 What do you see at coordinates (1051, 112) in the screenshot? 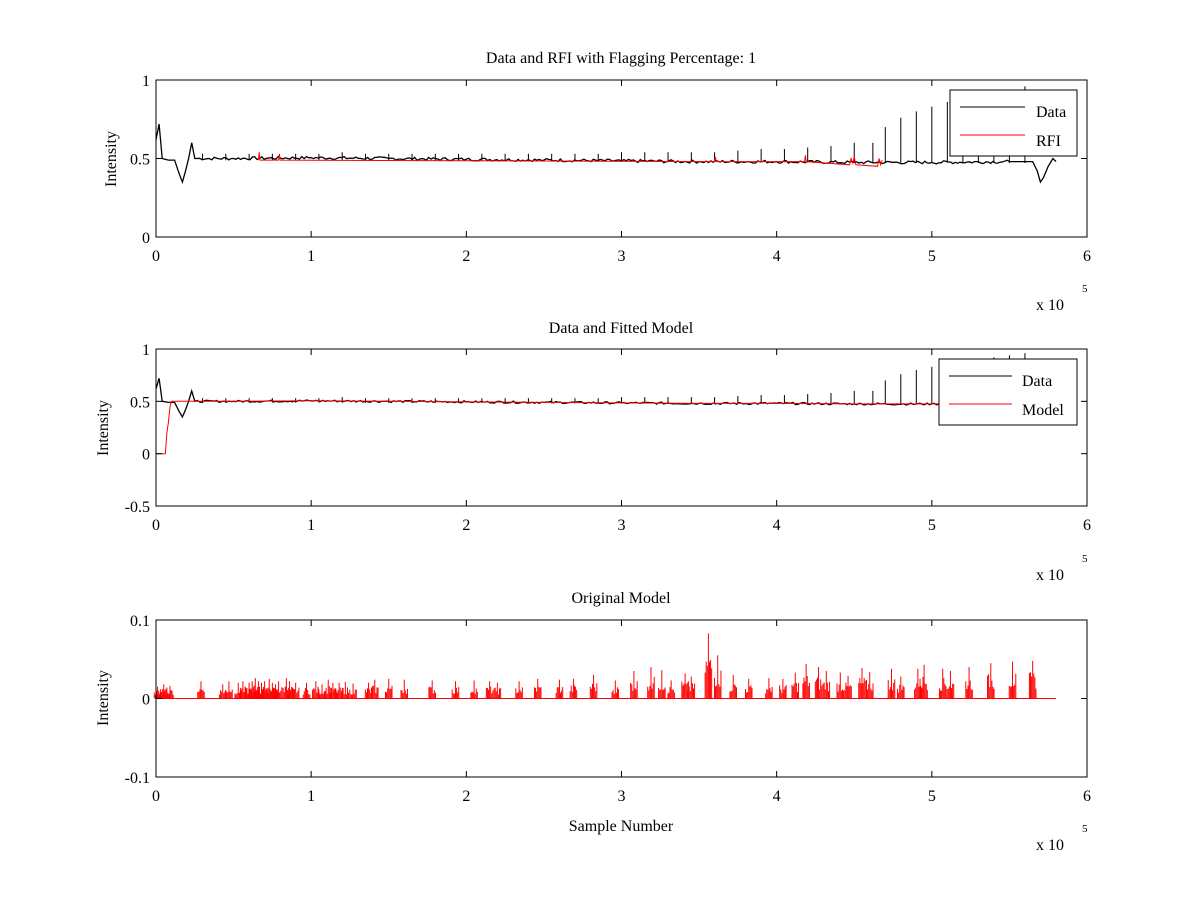
I see `legend-label-data: Data` at bounding box center [1051, 112].